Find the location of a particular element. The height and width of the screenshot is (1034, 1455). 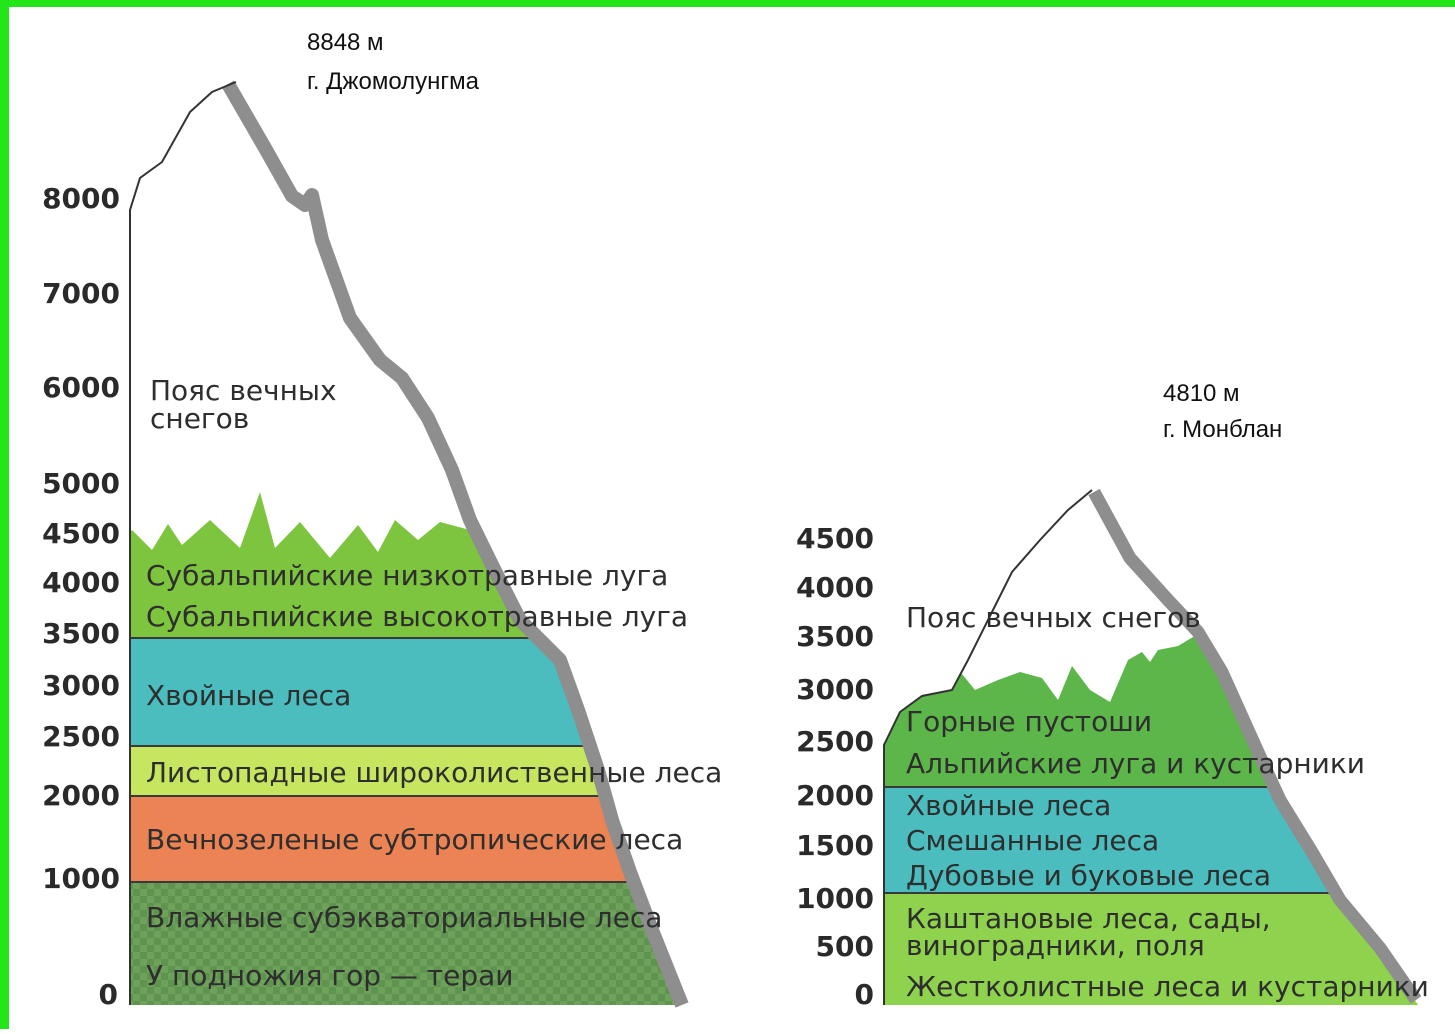

everest-tick: 7000 is located at coordinates (81, 293).